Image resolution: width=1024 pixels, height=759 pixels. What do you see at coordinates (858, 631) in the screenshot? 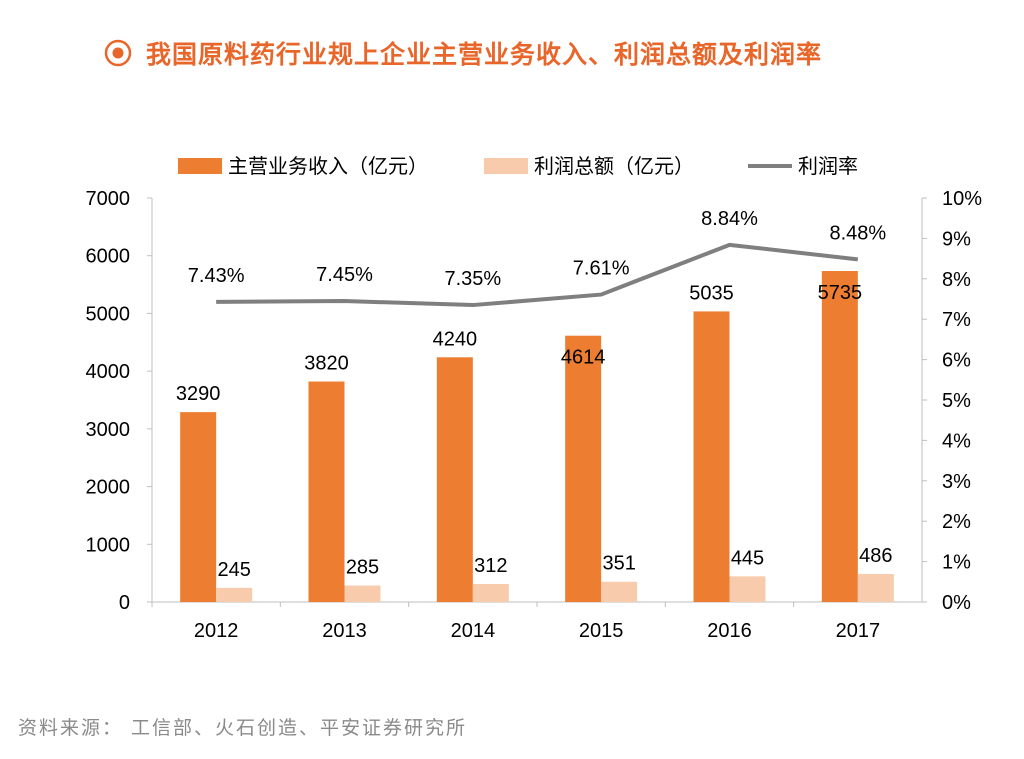
I see `x-tick-label: 2017` at bounding box center [858, 631].